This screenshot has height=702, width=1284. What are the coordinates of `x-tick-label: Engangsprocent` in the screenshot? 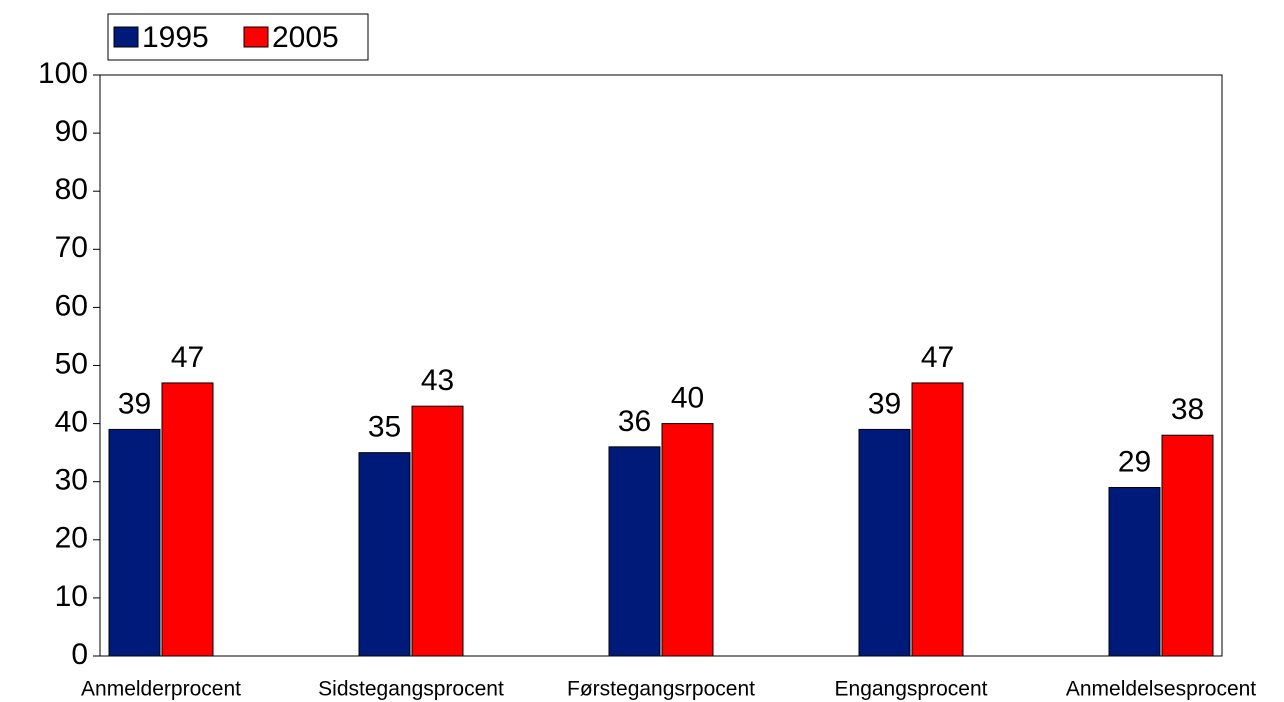 It's located at (911, 689).